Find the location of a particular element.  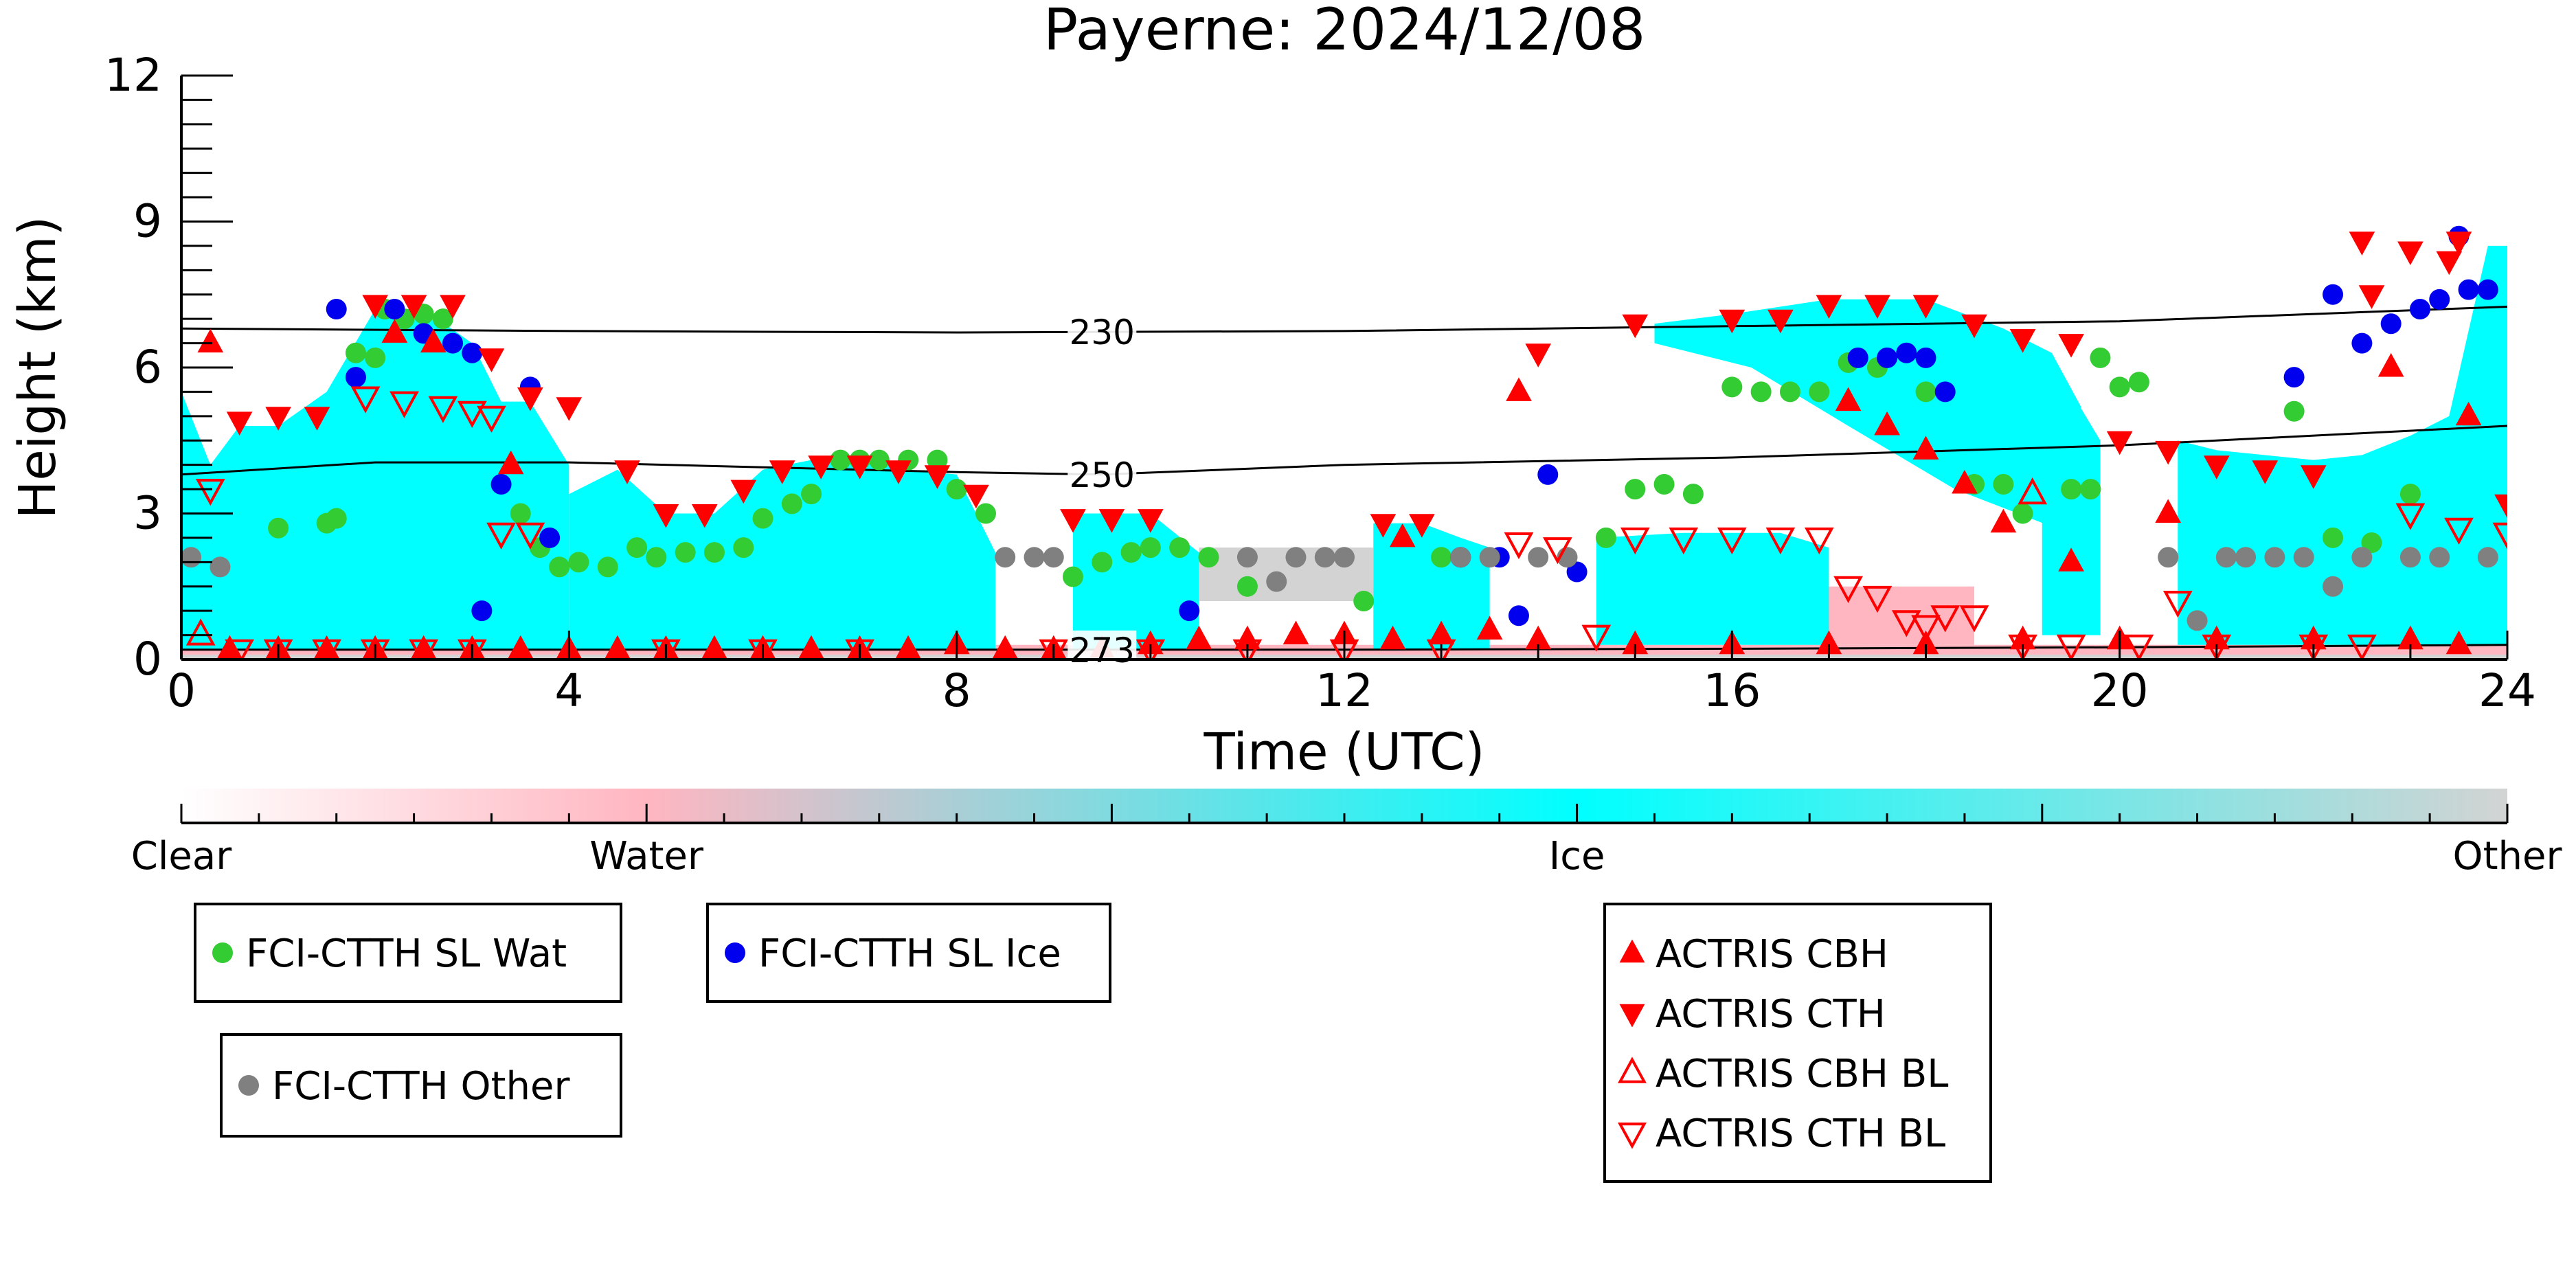

contour-label-250: 250 is located at coordinates (1102, 475).